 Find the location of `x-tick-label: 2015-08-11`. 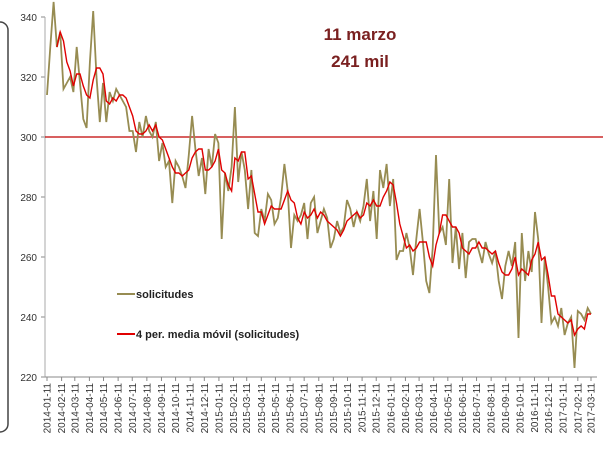

x-tick-label: 2015-08-11 is located at coordinates (319, 408).